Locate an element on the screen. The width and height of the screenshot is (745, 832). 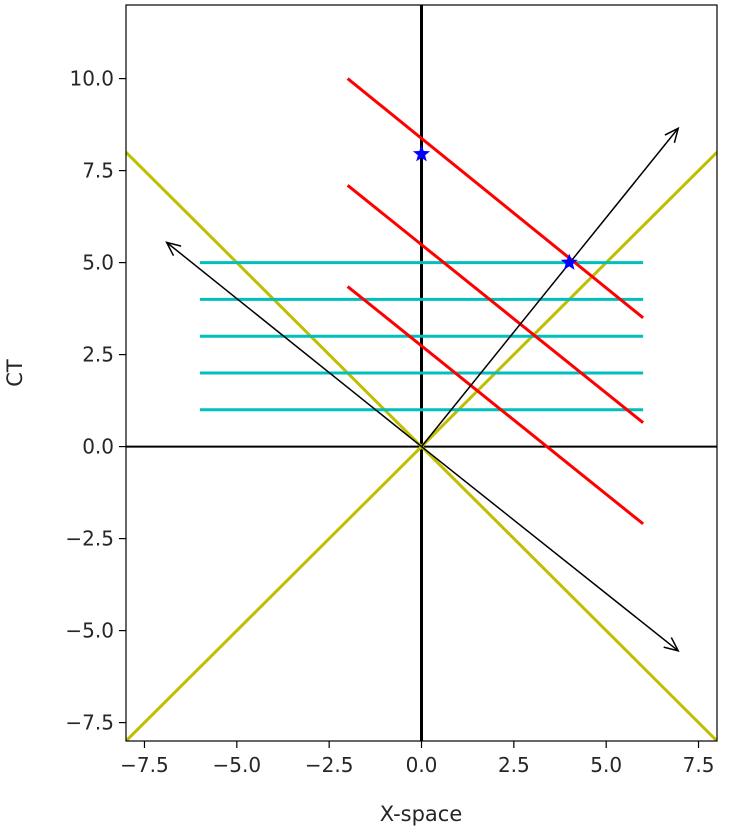
y-axis-label: CT is located at coordinates (15, 373).